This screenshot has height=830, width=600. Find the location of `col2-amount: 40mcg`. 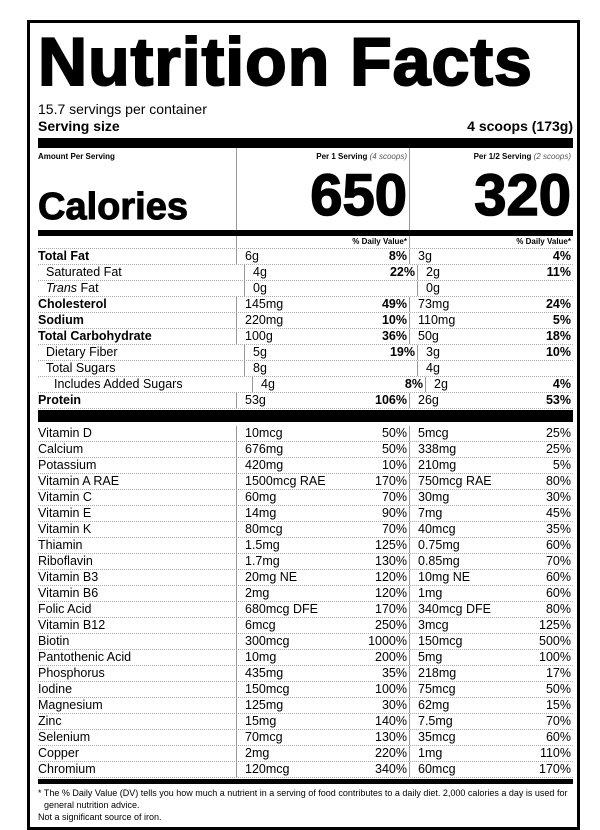

col2-amount: 40mcg is located at coordinates (437, 529).